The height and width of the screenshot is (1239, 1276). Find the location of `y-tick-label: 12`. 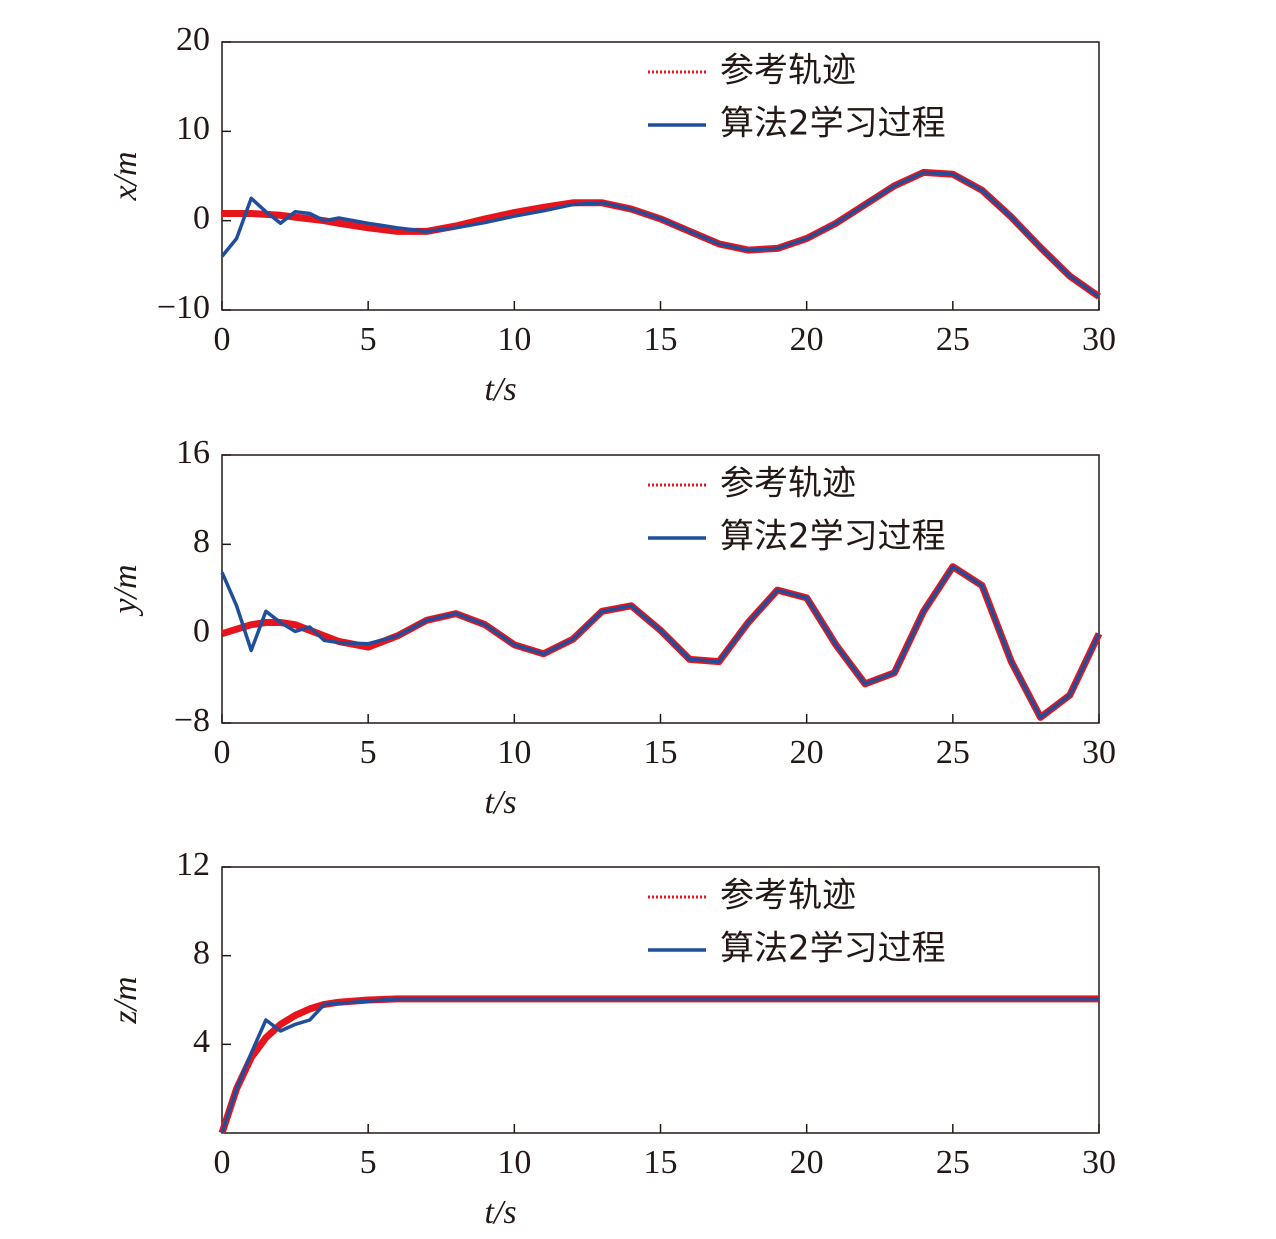

y-tick-label: 12 is located at coordinates (193, 864).